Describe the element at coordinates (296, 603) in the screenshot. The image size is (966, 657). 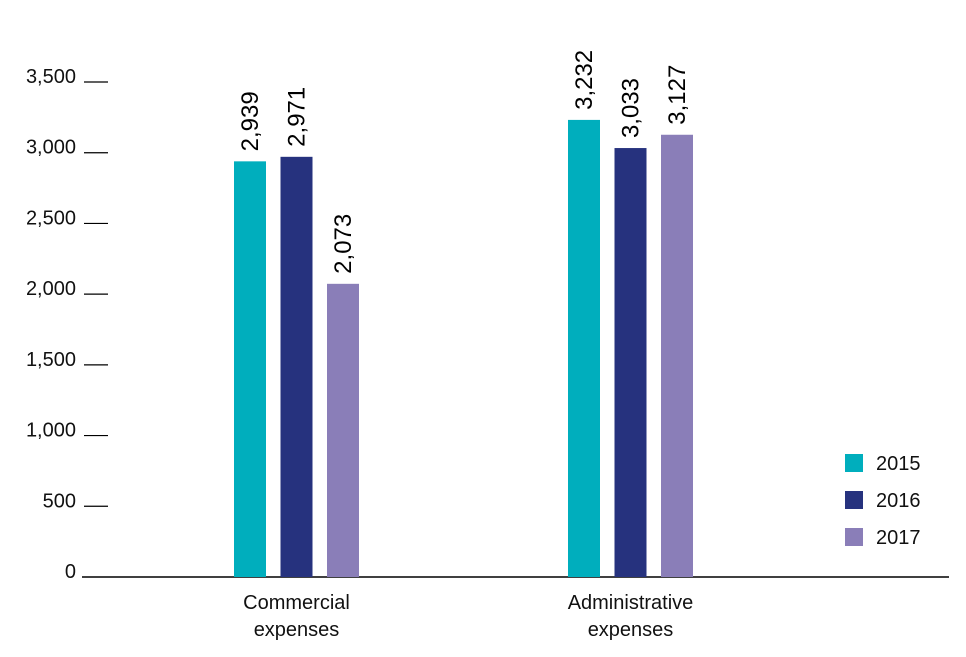
I see `category-label: Commercial` at that location.